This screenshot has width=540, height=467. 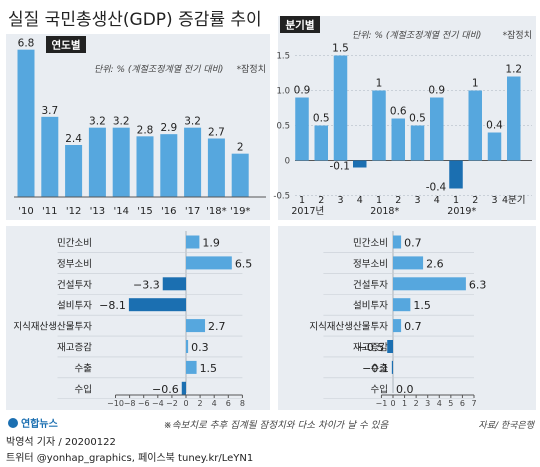 What do you see at coordinates (144, 211) in the screenshot?
I see `annual-tick-label: '15` at bounding box center [144, 211].